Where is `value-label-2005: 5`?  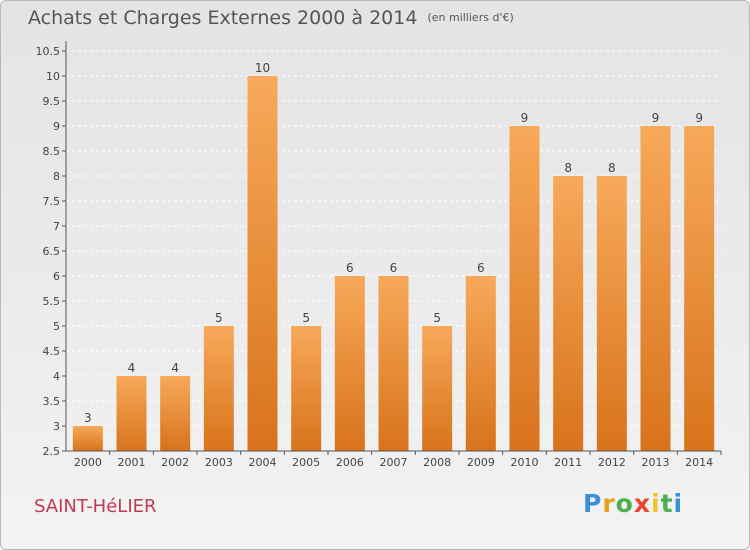 value-label-2005: 5 is located at coordinates (306, 318).